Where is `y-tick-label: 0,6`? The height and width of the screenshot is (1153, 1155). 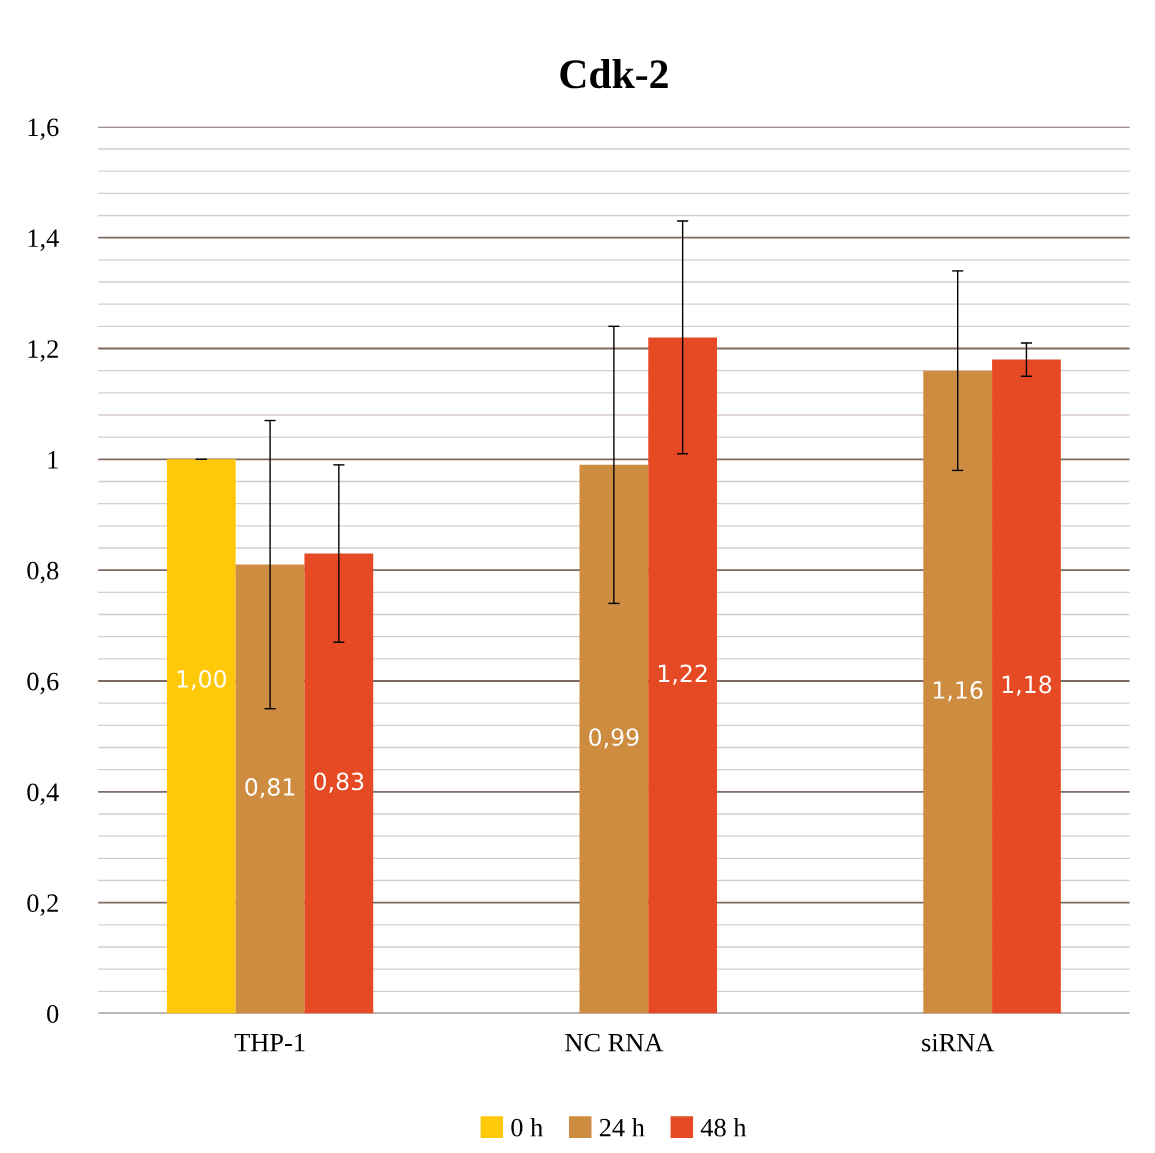 y-tick-label: 0,6 is located at coordinates (43, 683).